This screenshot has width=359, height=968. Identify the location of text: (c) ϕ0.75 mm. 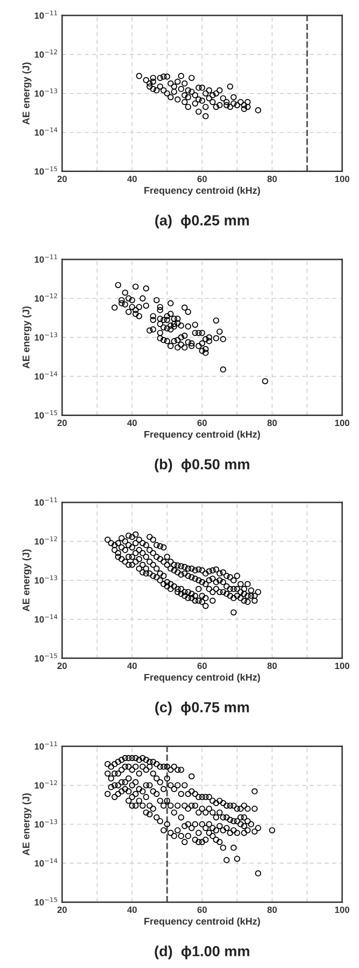
(202, 709).